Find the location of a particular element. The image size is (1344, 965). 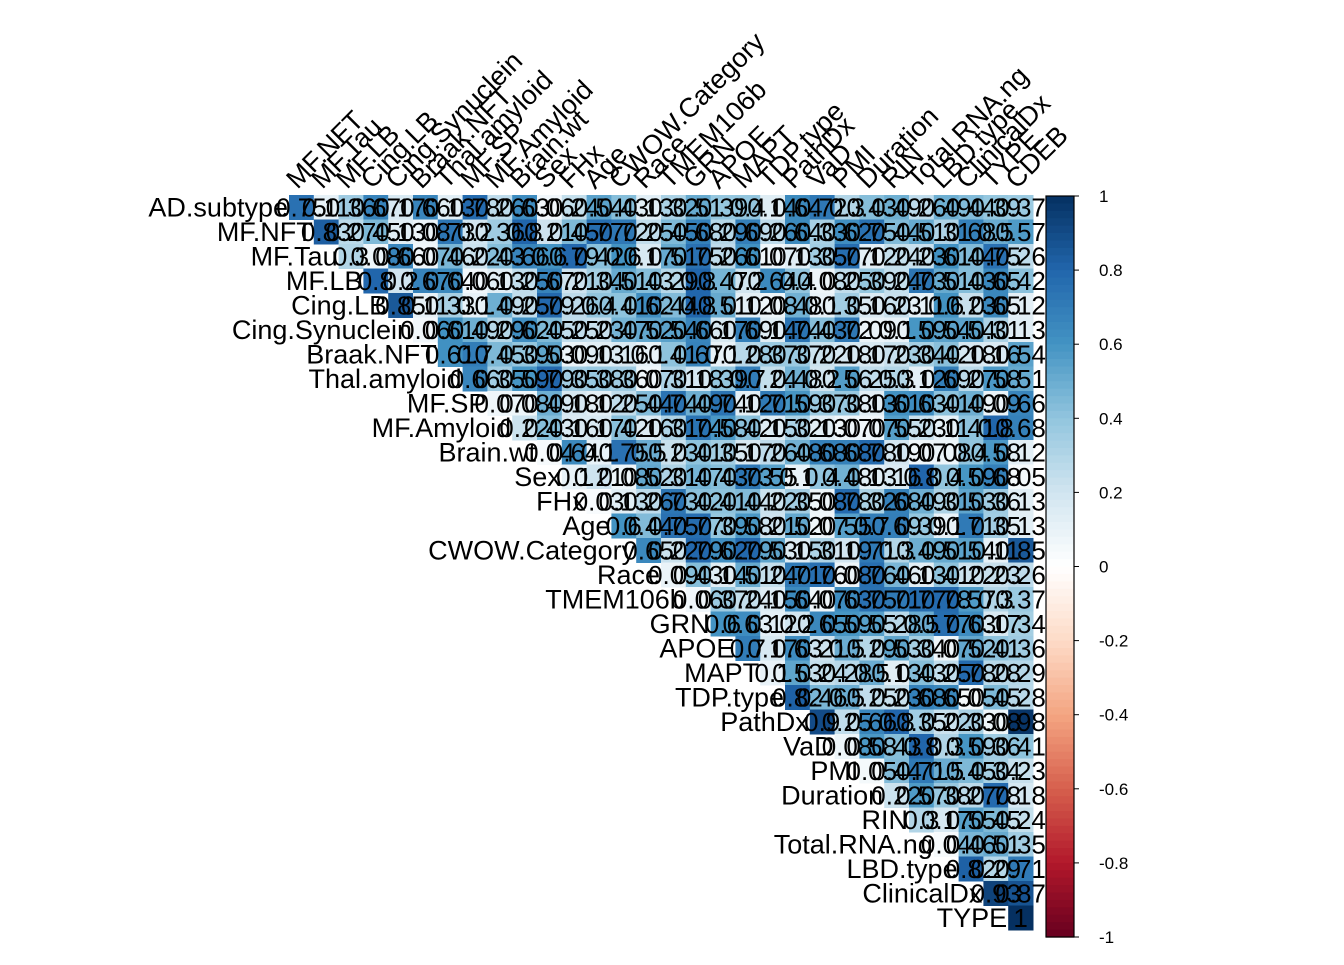

cell-APOE-RIN is located at coordinates (897, 648).